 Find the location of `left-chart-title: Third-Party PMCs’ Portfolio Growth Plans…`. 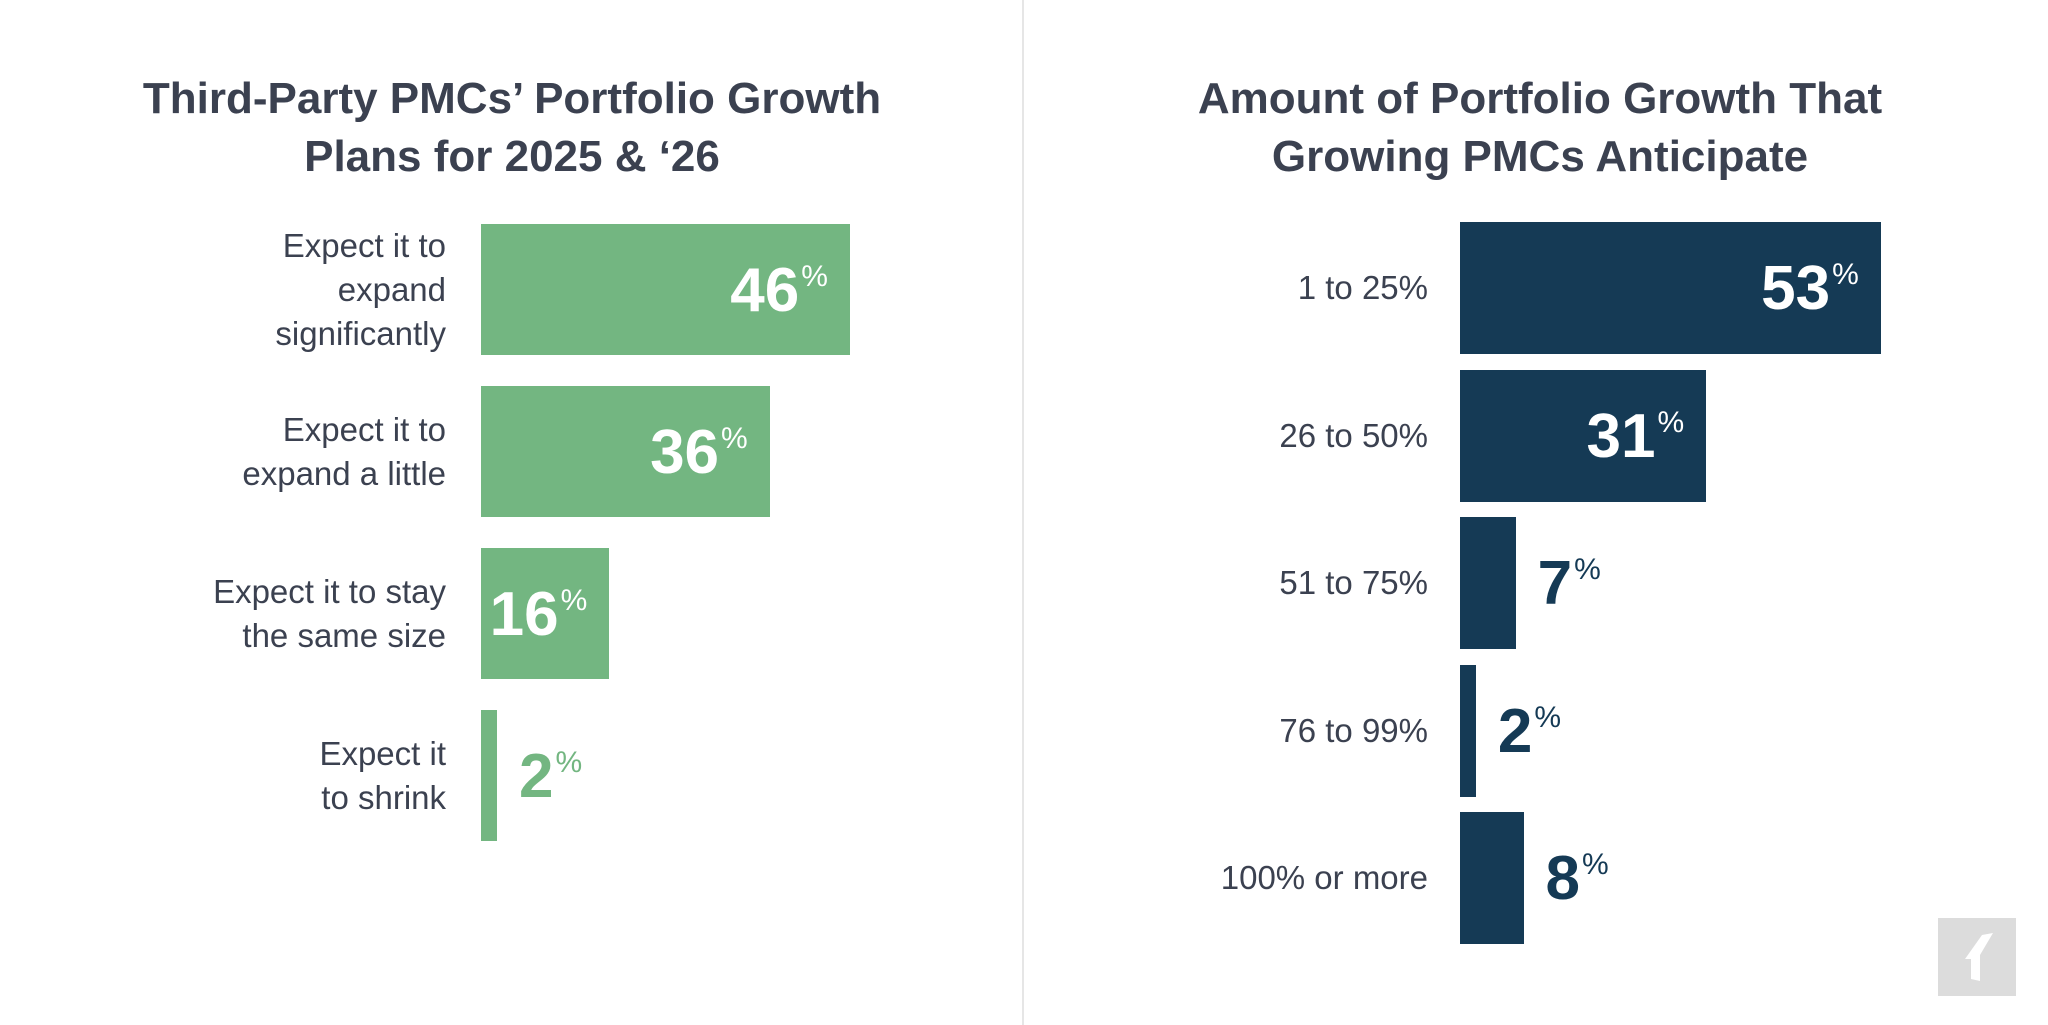

left-chart-title: Third-Party PMCs’ Portfolio Growth Plans… is located at coordinates (512, 128).